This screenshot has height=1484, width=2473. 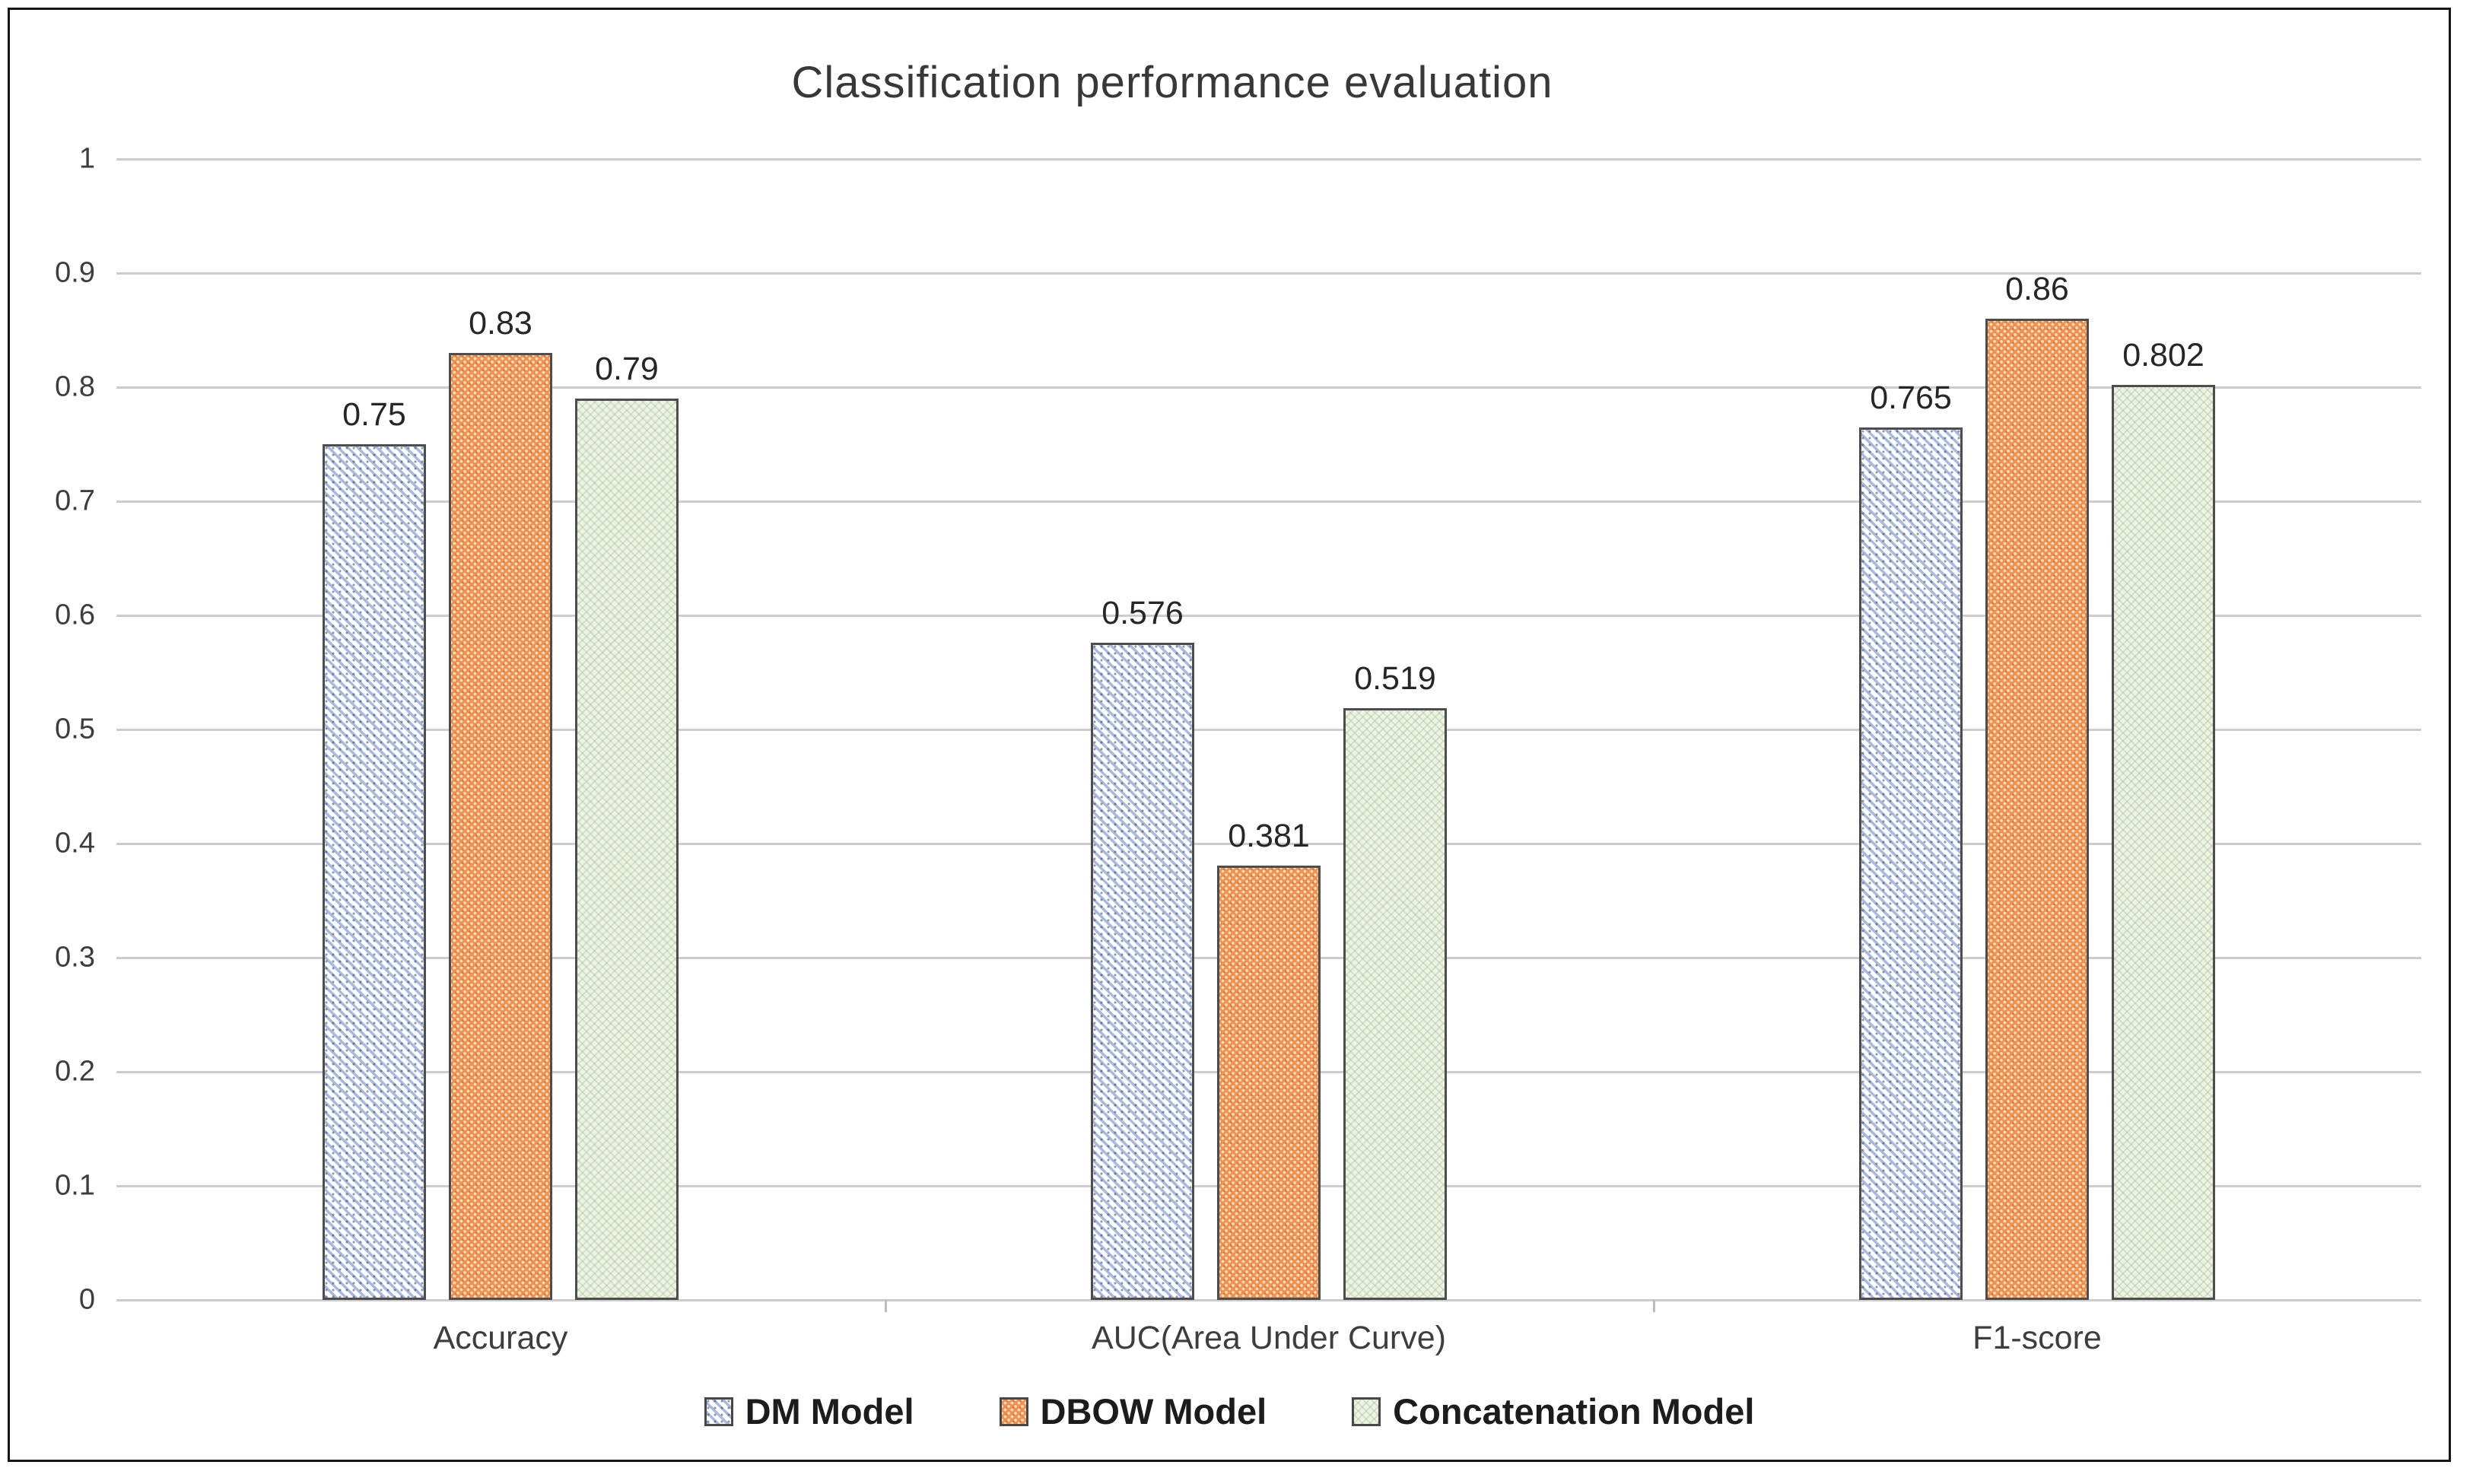 I want to click on legend-item-concatenation-model: Concatenation Model, so click(x=1553, y=1411).